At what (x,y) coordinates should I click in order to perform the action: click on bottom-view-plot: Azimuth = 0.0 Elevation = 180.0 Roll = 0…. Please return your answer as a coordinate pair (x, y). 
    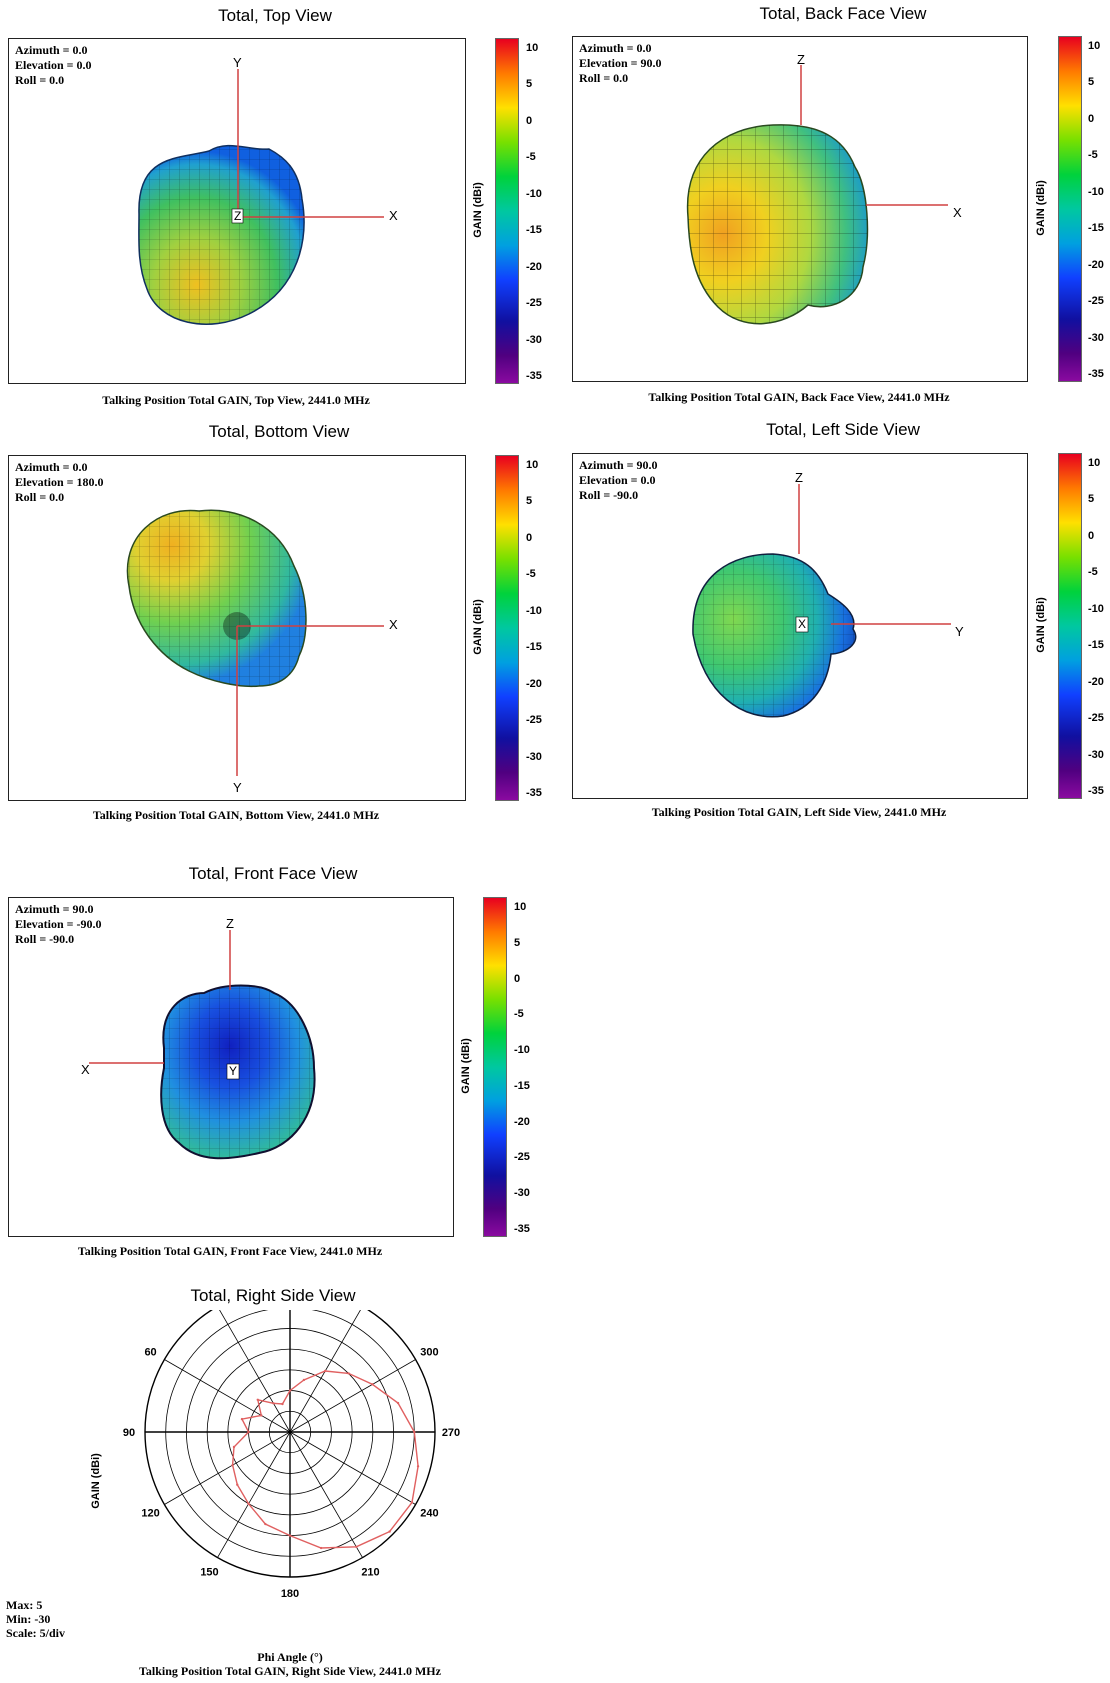
    Looking at the image, I should click on (237, 628).